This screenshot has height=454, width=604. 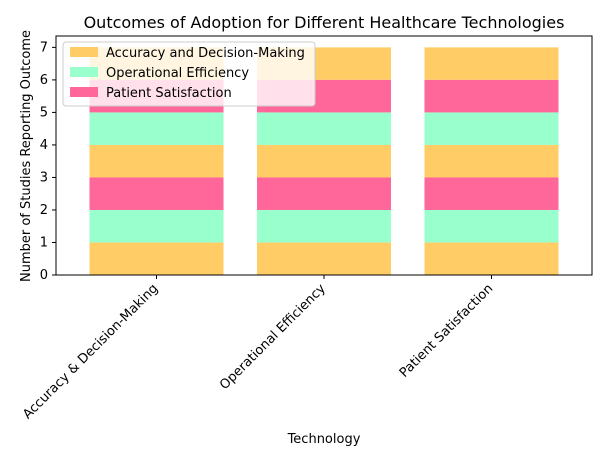 I want to click on y-tick-label-6: 6, so click(x=44, y=80).